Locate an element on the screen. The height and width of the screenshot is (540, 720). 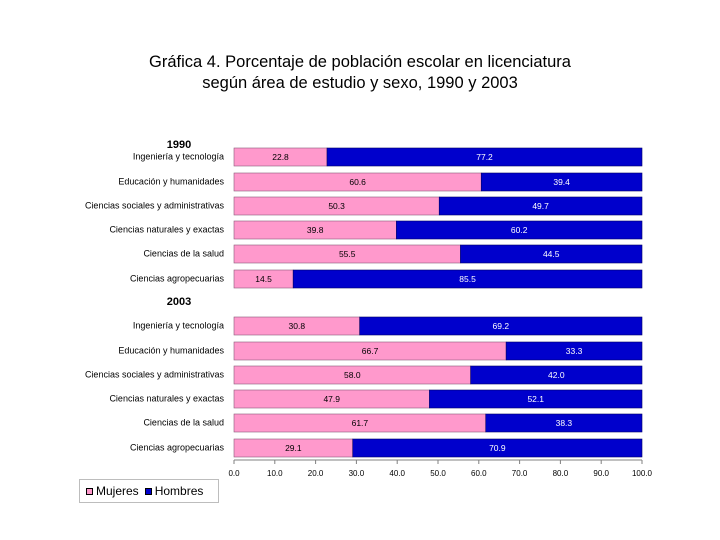
data-label-mujeres: 61.7 is located at coordinates (360, 423).